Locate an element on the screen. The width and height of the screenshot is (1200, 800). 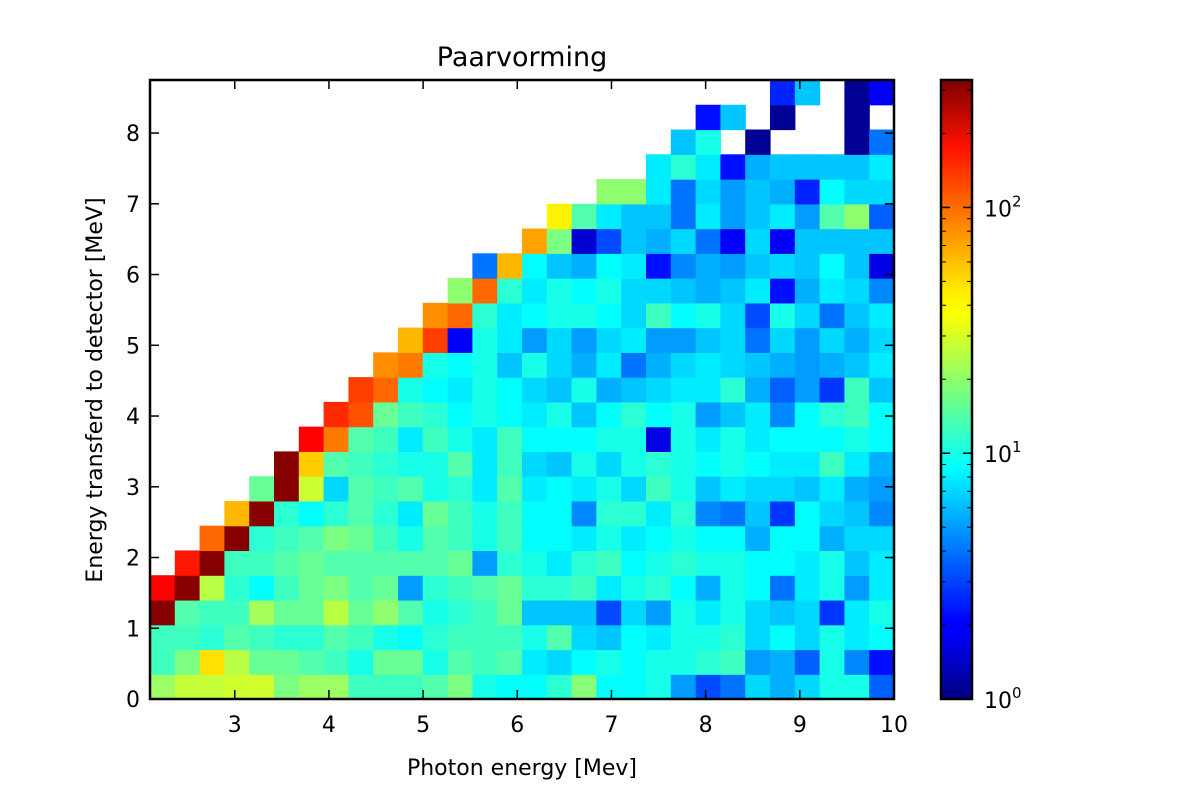
y-tick-label: 0 is located at coordinates (133, 700).